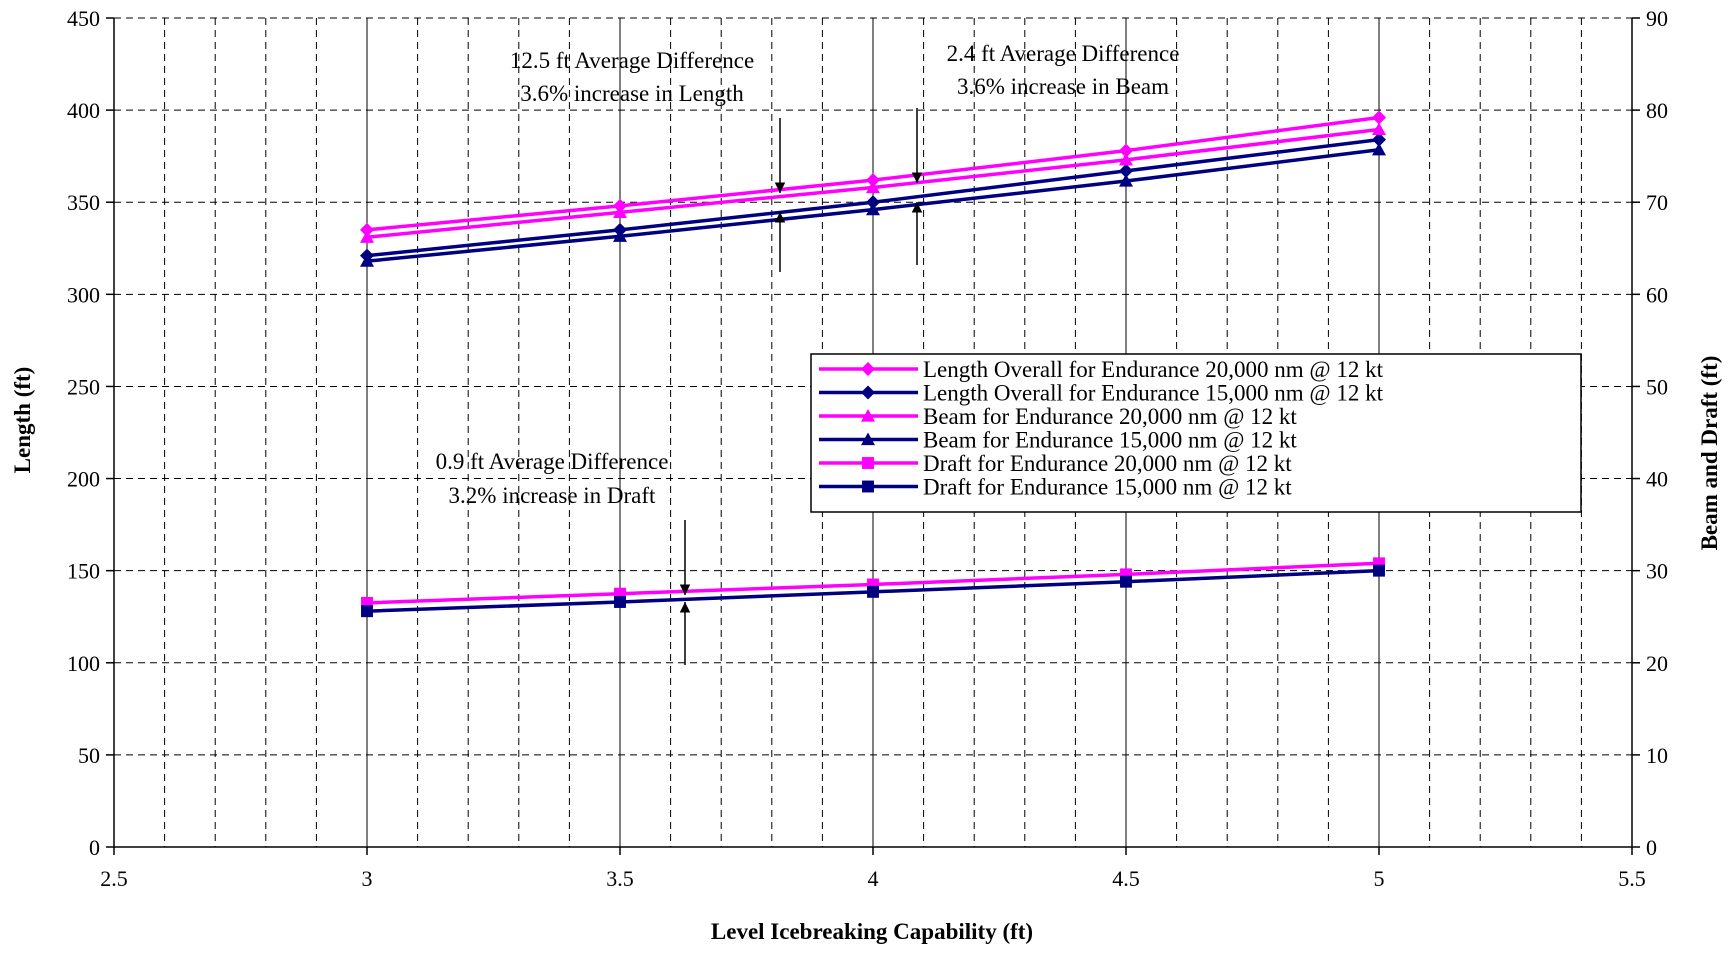 The height and width of the screenshot is (954, 1728). Describe the element at coordinates (83, 110) in the screenshot. I see `y-tick-label: 400` at that location.